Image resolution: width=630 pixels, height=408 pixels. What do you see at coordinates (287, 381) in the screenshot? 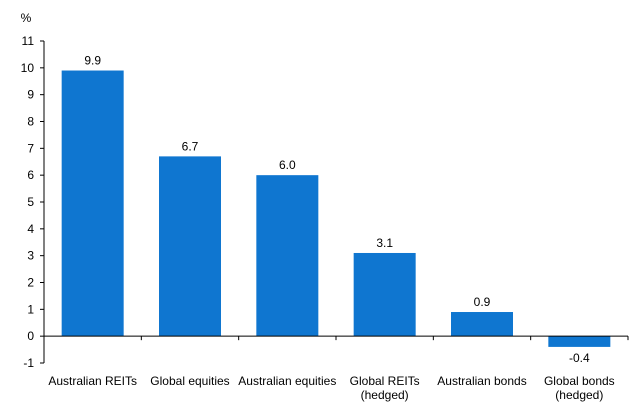
I see `x-tick-label: Australian equities` at bounding box center [287, 381].